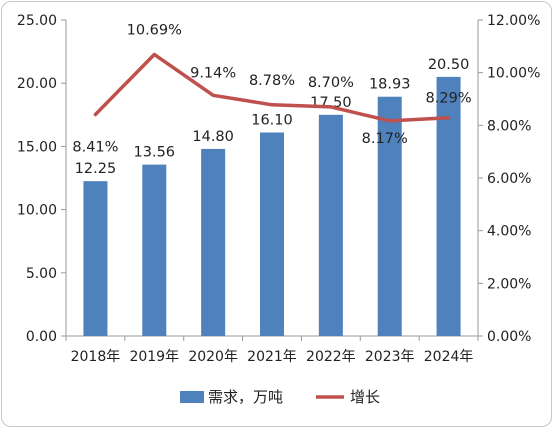  I want to click on line-value-label: 8.29%, so click(449, 99).